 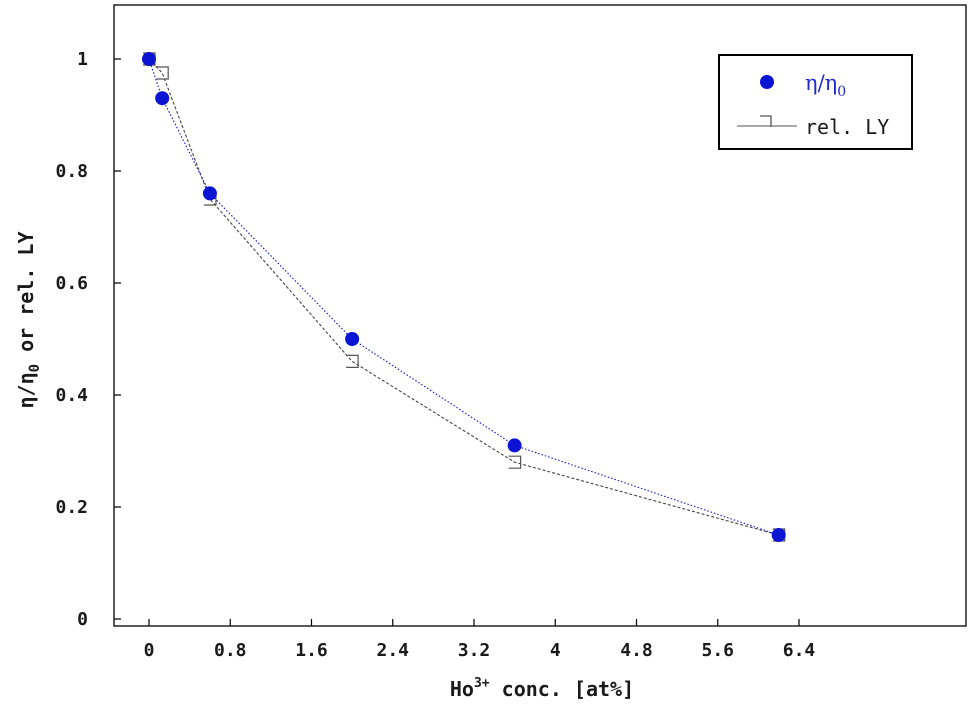 I want to click on legend-marker-eta, so click(x=767, y=82).